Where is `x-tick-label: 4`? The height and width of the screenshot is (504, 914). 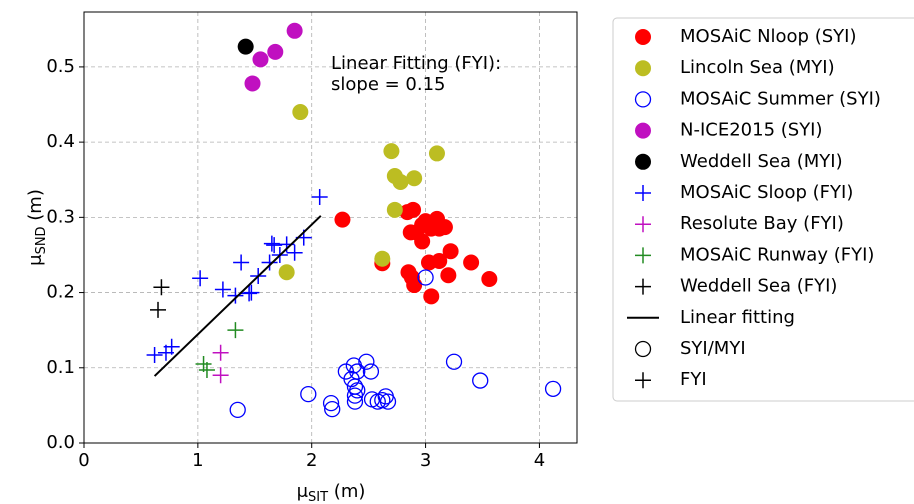 x-tick-label: 4 is located at coordinates (539, 460).